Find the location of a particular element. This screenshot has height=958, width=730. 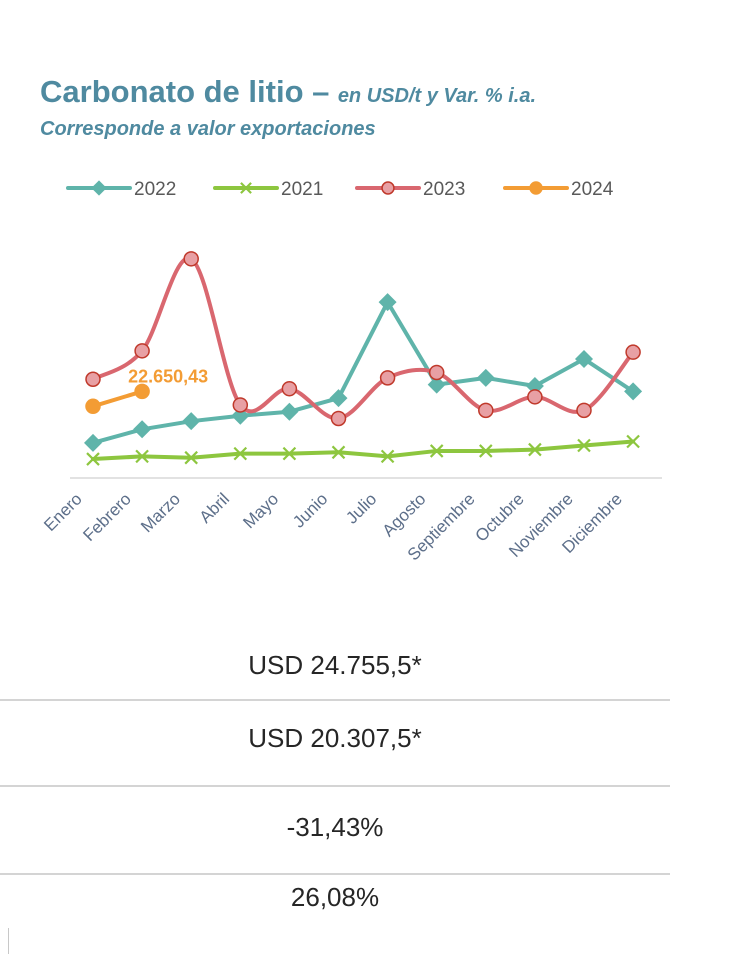

value-row-3: -31,43% is located at coordinates (335, 827).